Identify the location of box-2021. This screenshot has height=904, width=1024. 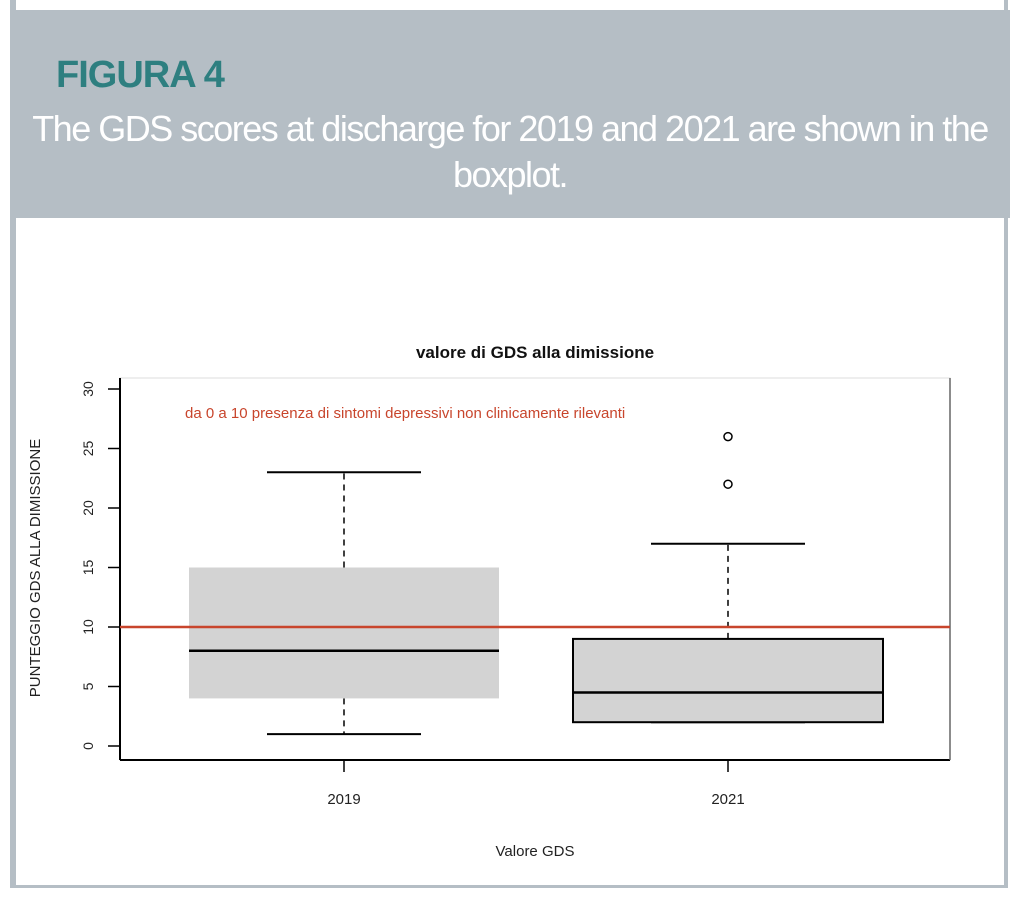
(728, 680).